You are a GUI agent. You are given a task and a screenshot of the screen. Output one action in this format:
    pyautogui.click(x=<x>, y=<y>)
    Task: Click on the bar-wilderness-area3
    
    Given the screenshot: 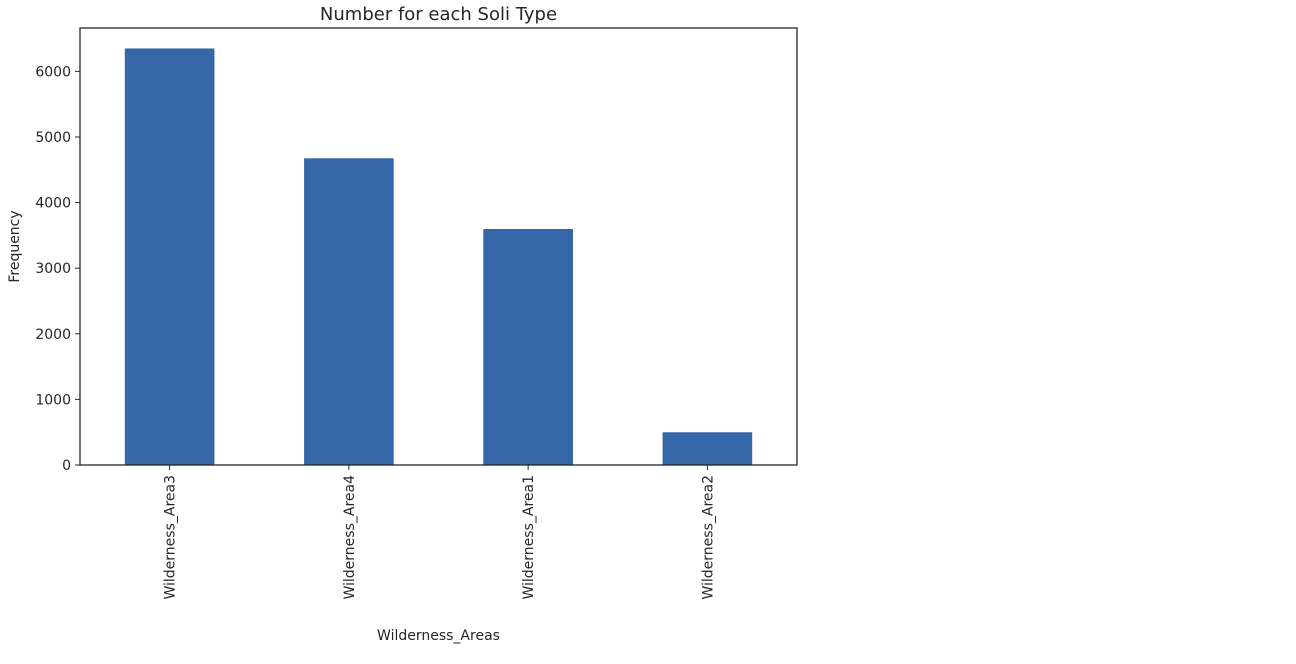 What is the action you would take?
    pyautogui.click(x=169, y=257)
    